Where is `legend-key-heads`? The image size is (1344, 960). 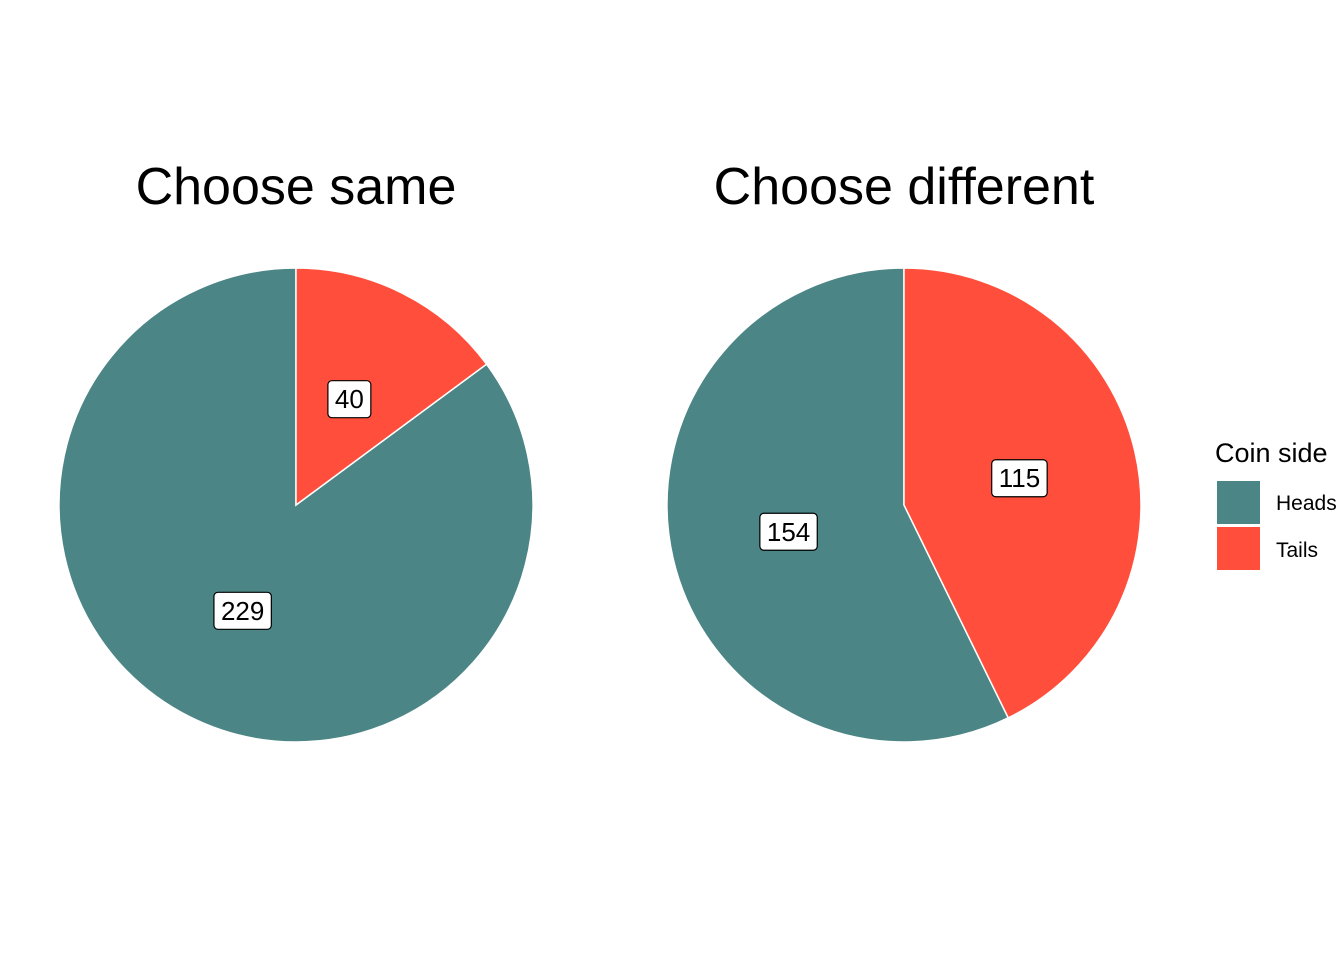 legend-key-heads is located at coordinates (1238, 502).